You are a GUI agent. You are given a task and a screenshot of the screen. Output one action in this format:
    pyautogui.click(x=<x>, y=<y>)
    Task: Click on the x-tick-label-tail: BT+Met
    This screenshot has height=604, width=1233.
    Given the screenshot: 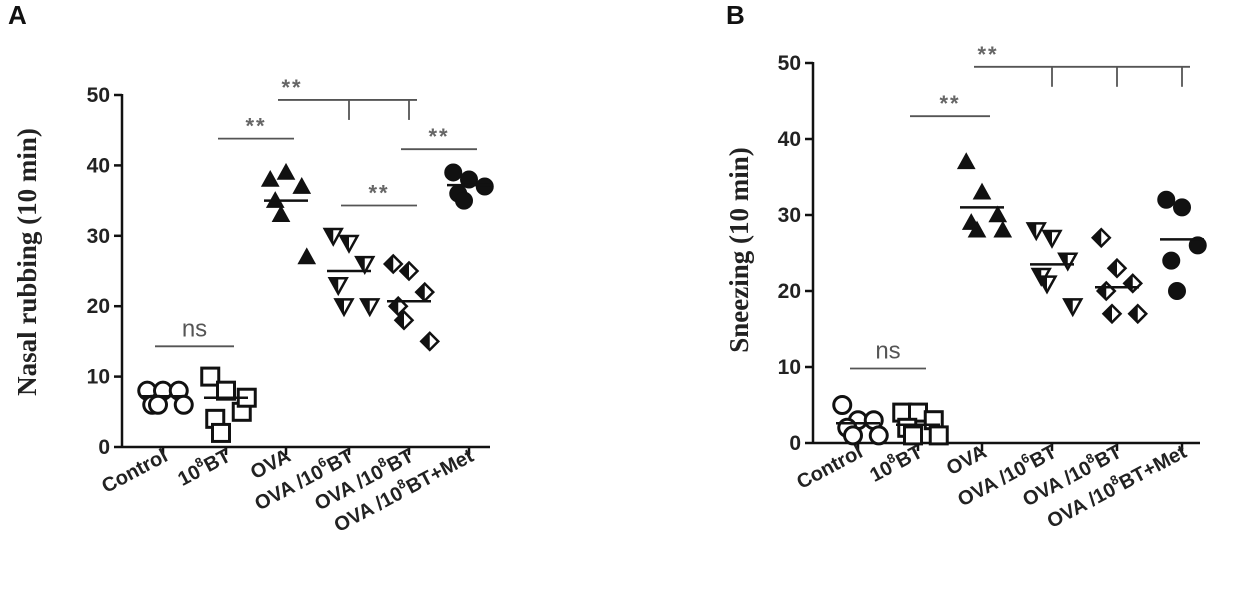 What is the action you would take?
    pyautogui.click(x=440, y=472)
    